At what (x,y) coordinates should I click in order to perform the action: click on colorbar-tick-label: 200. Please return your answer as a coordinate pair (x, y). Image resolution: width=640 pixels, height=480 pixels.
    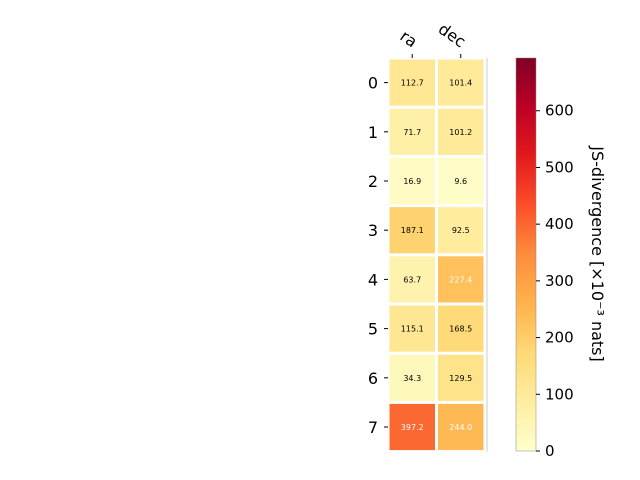
    Looking at the image, I should click on (559, 338).